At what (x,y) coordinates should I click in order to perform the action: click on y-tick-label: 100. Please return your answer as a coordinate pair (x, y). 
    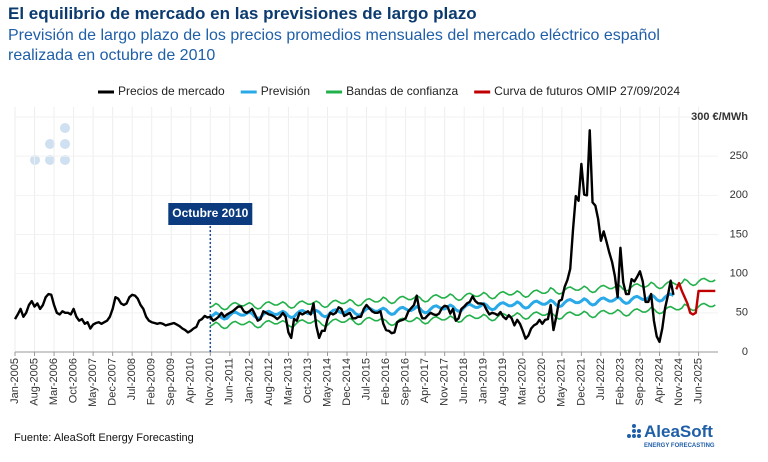
    Looking at the image, I should click on (739, 274).